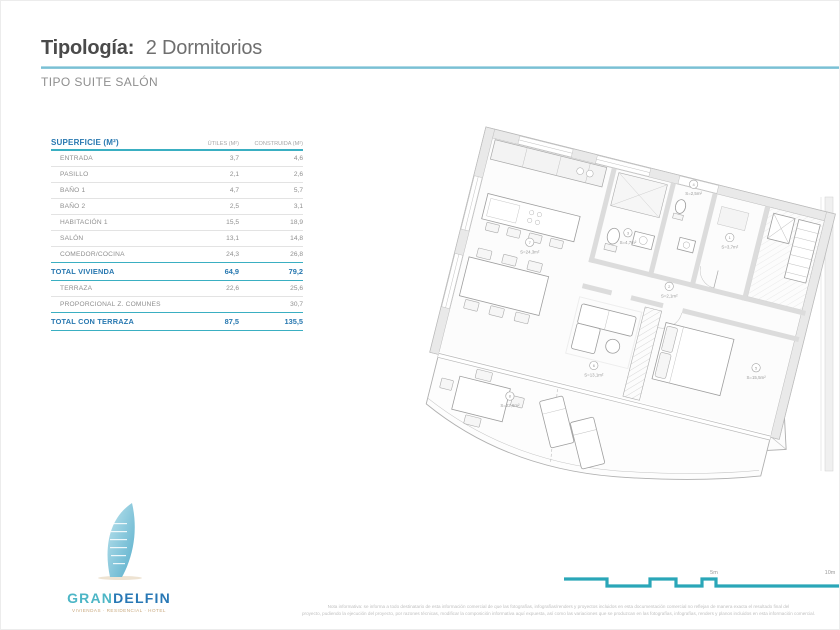 The image size is (840, 630). I want to click on table-row: SALÓN 13,1 14,8, so click(177, 239).